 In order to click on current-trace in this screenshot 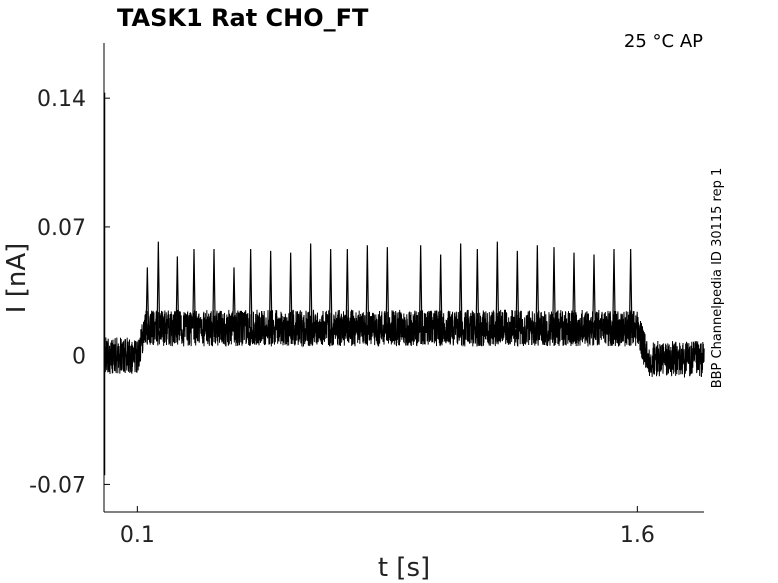, I will do `click(404, 343)`.